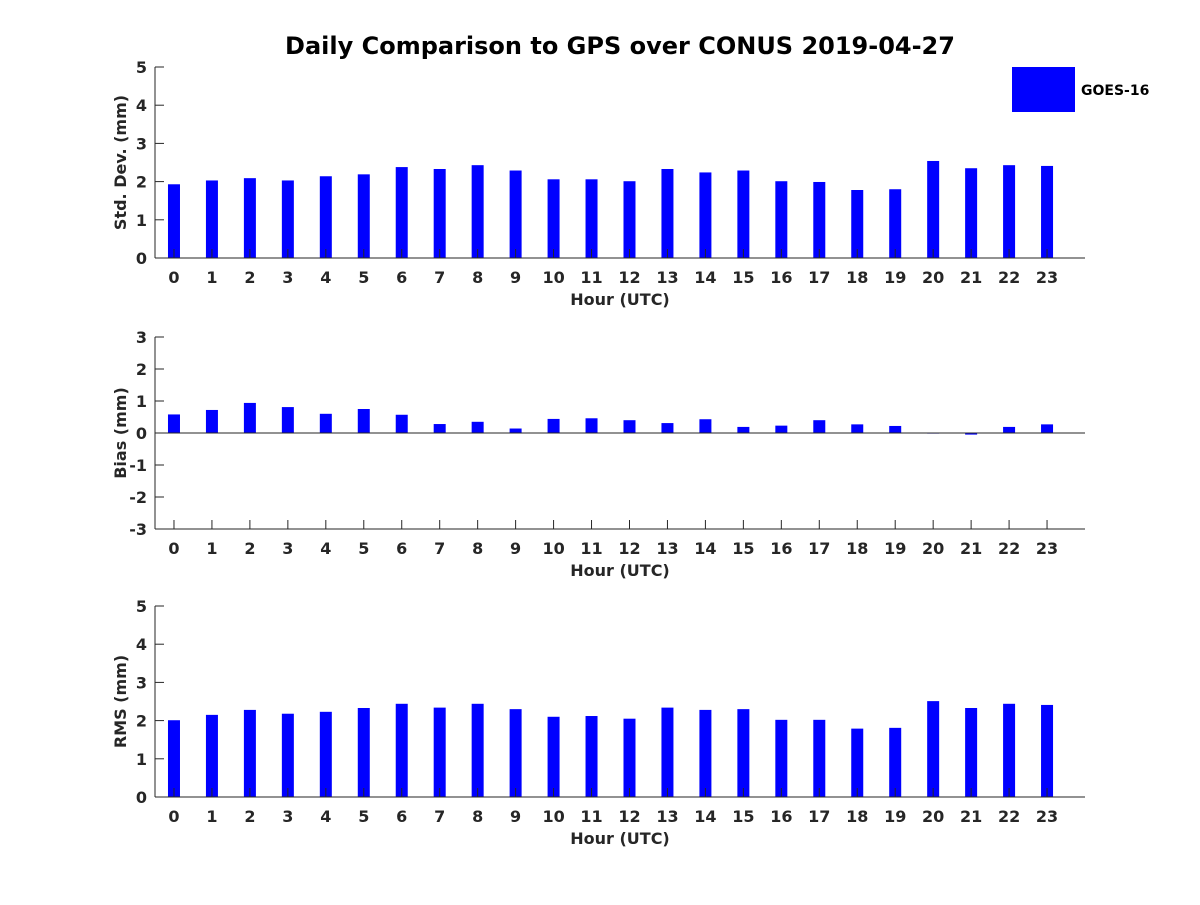 The image size is (1200, 905). I want to click on x-tick-label: 21, so click(971, 816).